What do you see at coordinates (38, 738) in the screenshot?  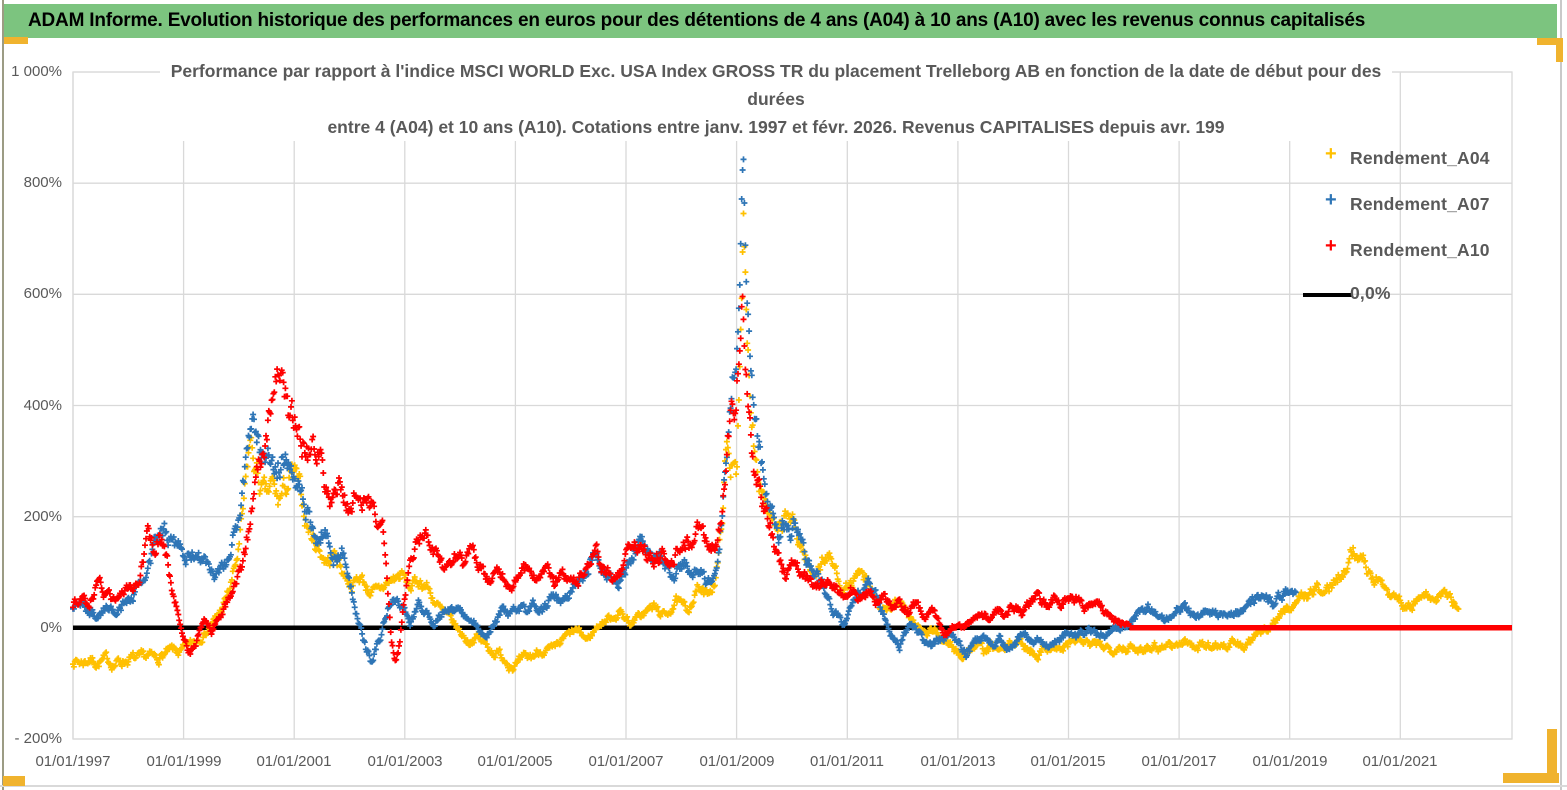 I see `y-tick-label: - 200%` at bounding box center [38, 738].